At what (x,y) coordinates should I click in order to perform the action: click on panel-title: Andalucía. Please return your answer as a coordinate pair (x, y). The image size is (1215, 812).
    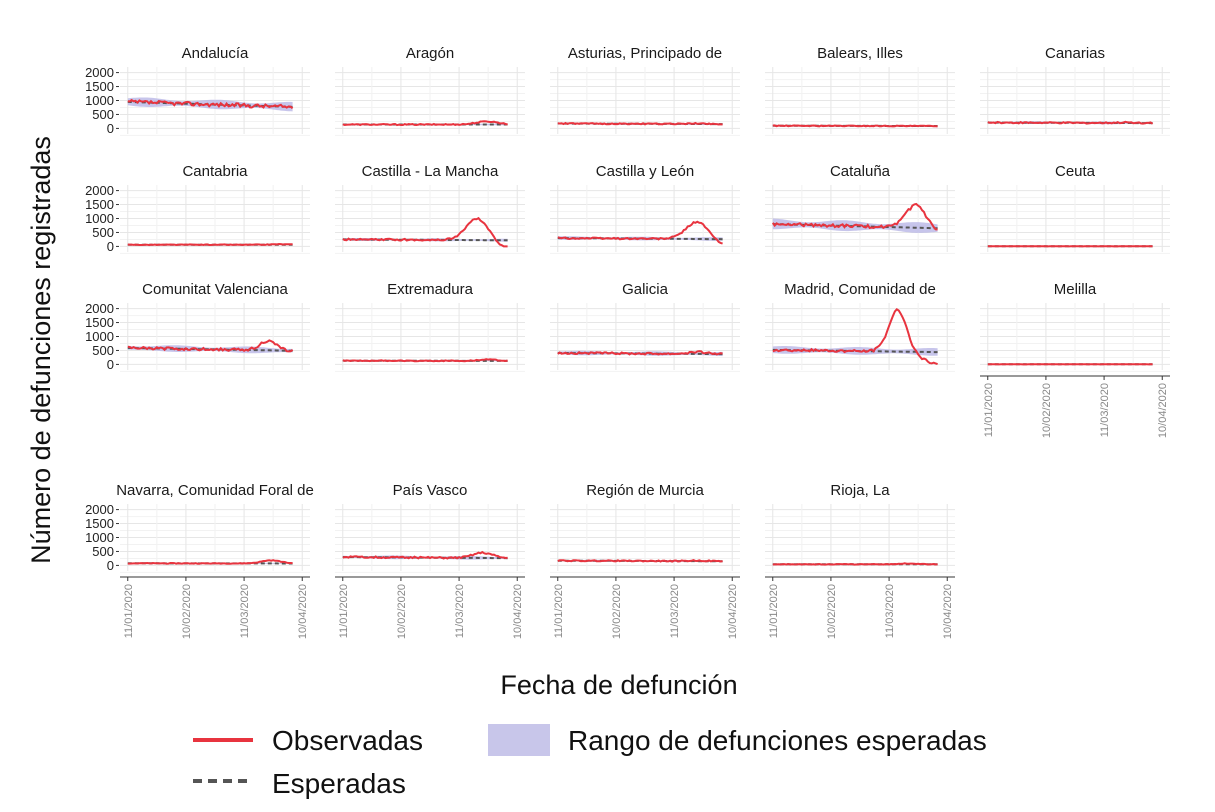
    Looking at the image, I should click on (215, 53).